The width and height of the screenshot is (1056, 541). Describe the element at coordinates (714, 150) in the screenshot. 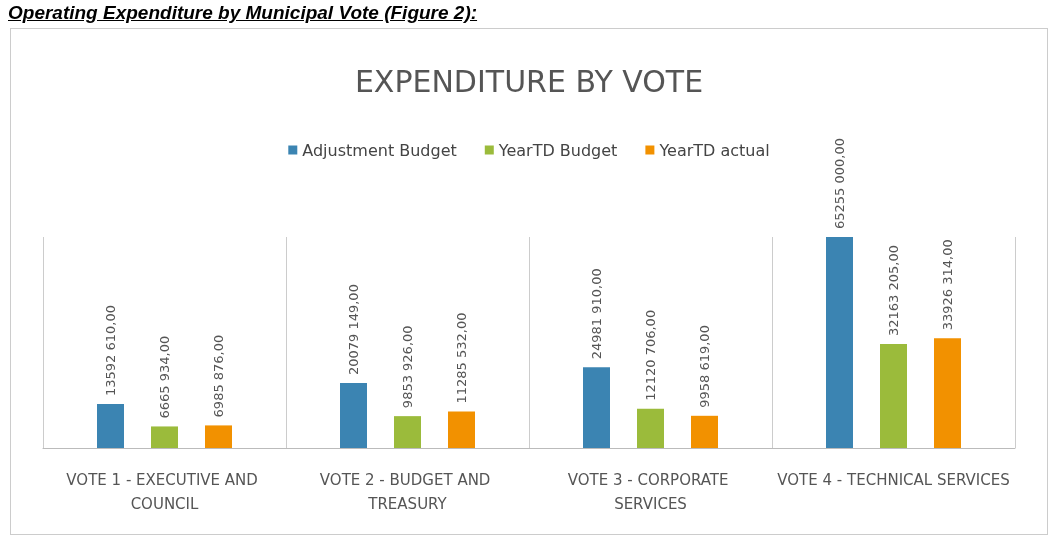

I see `legend-label: YearTD actual` at that location.